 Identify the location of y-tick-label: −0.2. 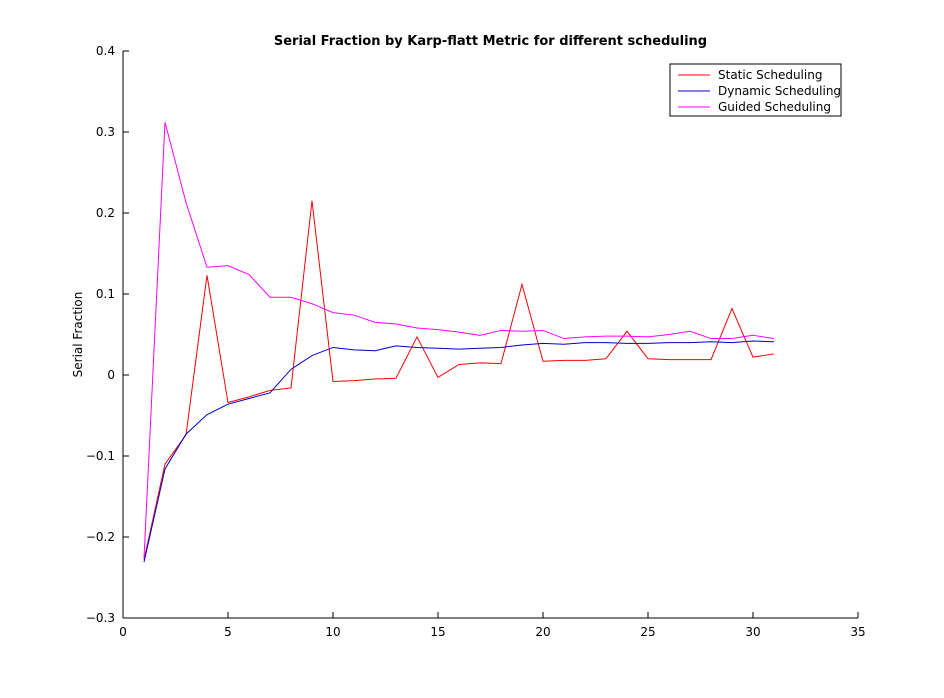
(100, 537).